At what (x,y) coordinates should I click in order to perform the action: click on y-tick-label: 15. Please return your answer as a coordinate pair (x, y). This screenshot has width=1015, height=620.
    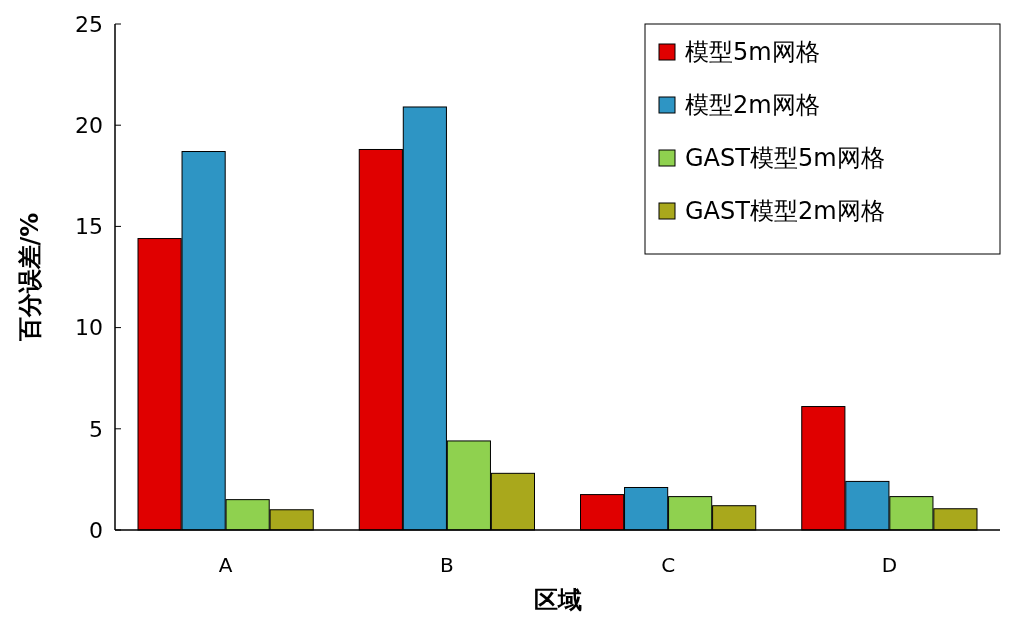
    Looking at the image, I should click on (89, 227).